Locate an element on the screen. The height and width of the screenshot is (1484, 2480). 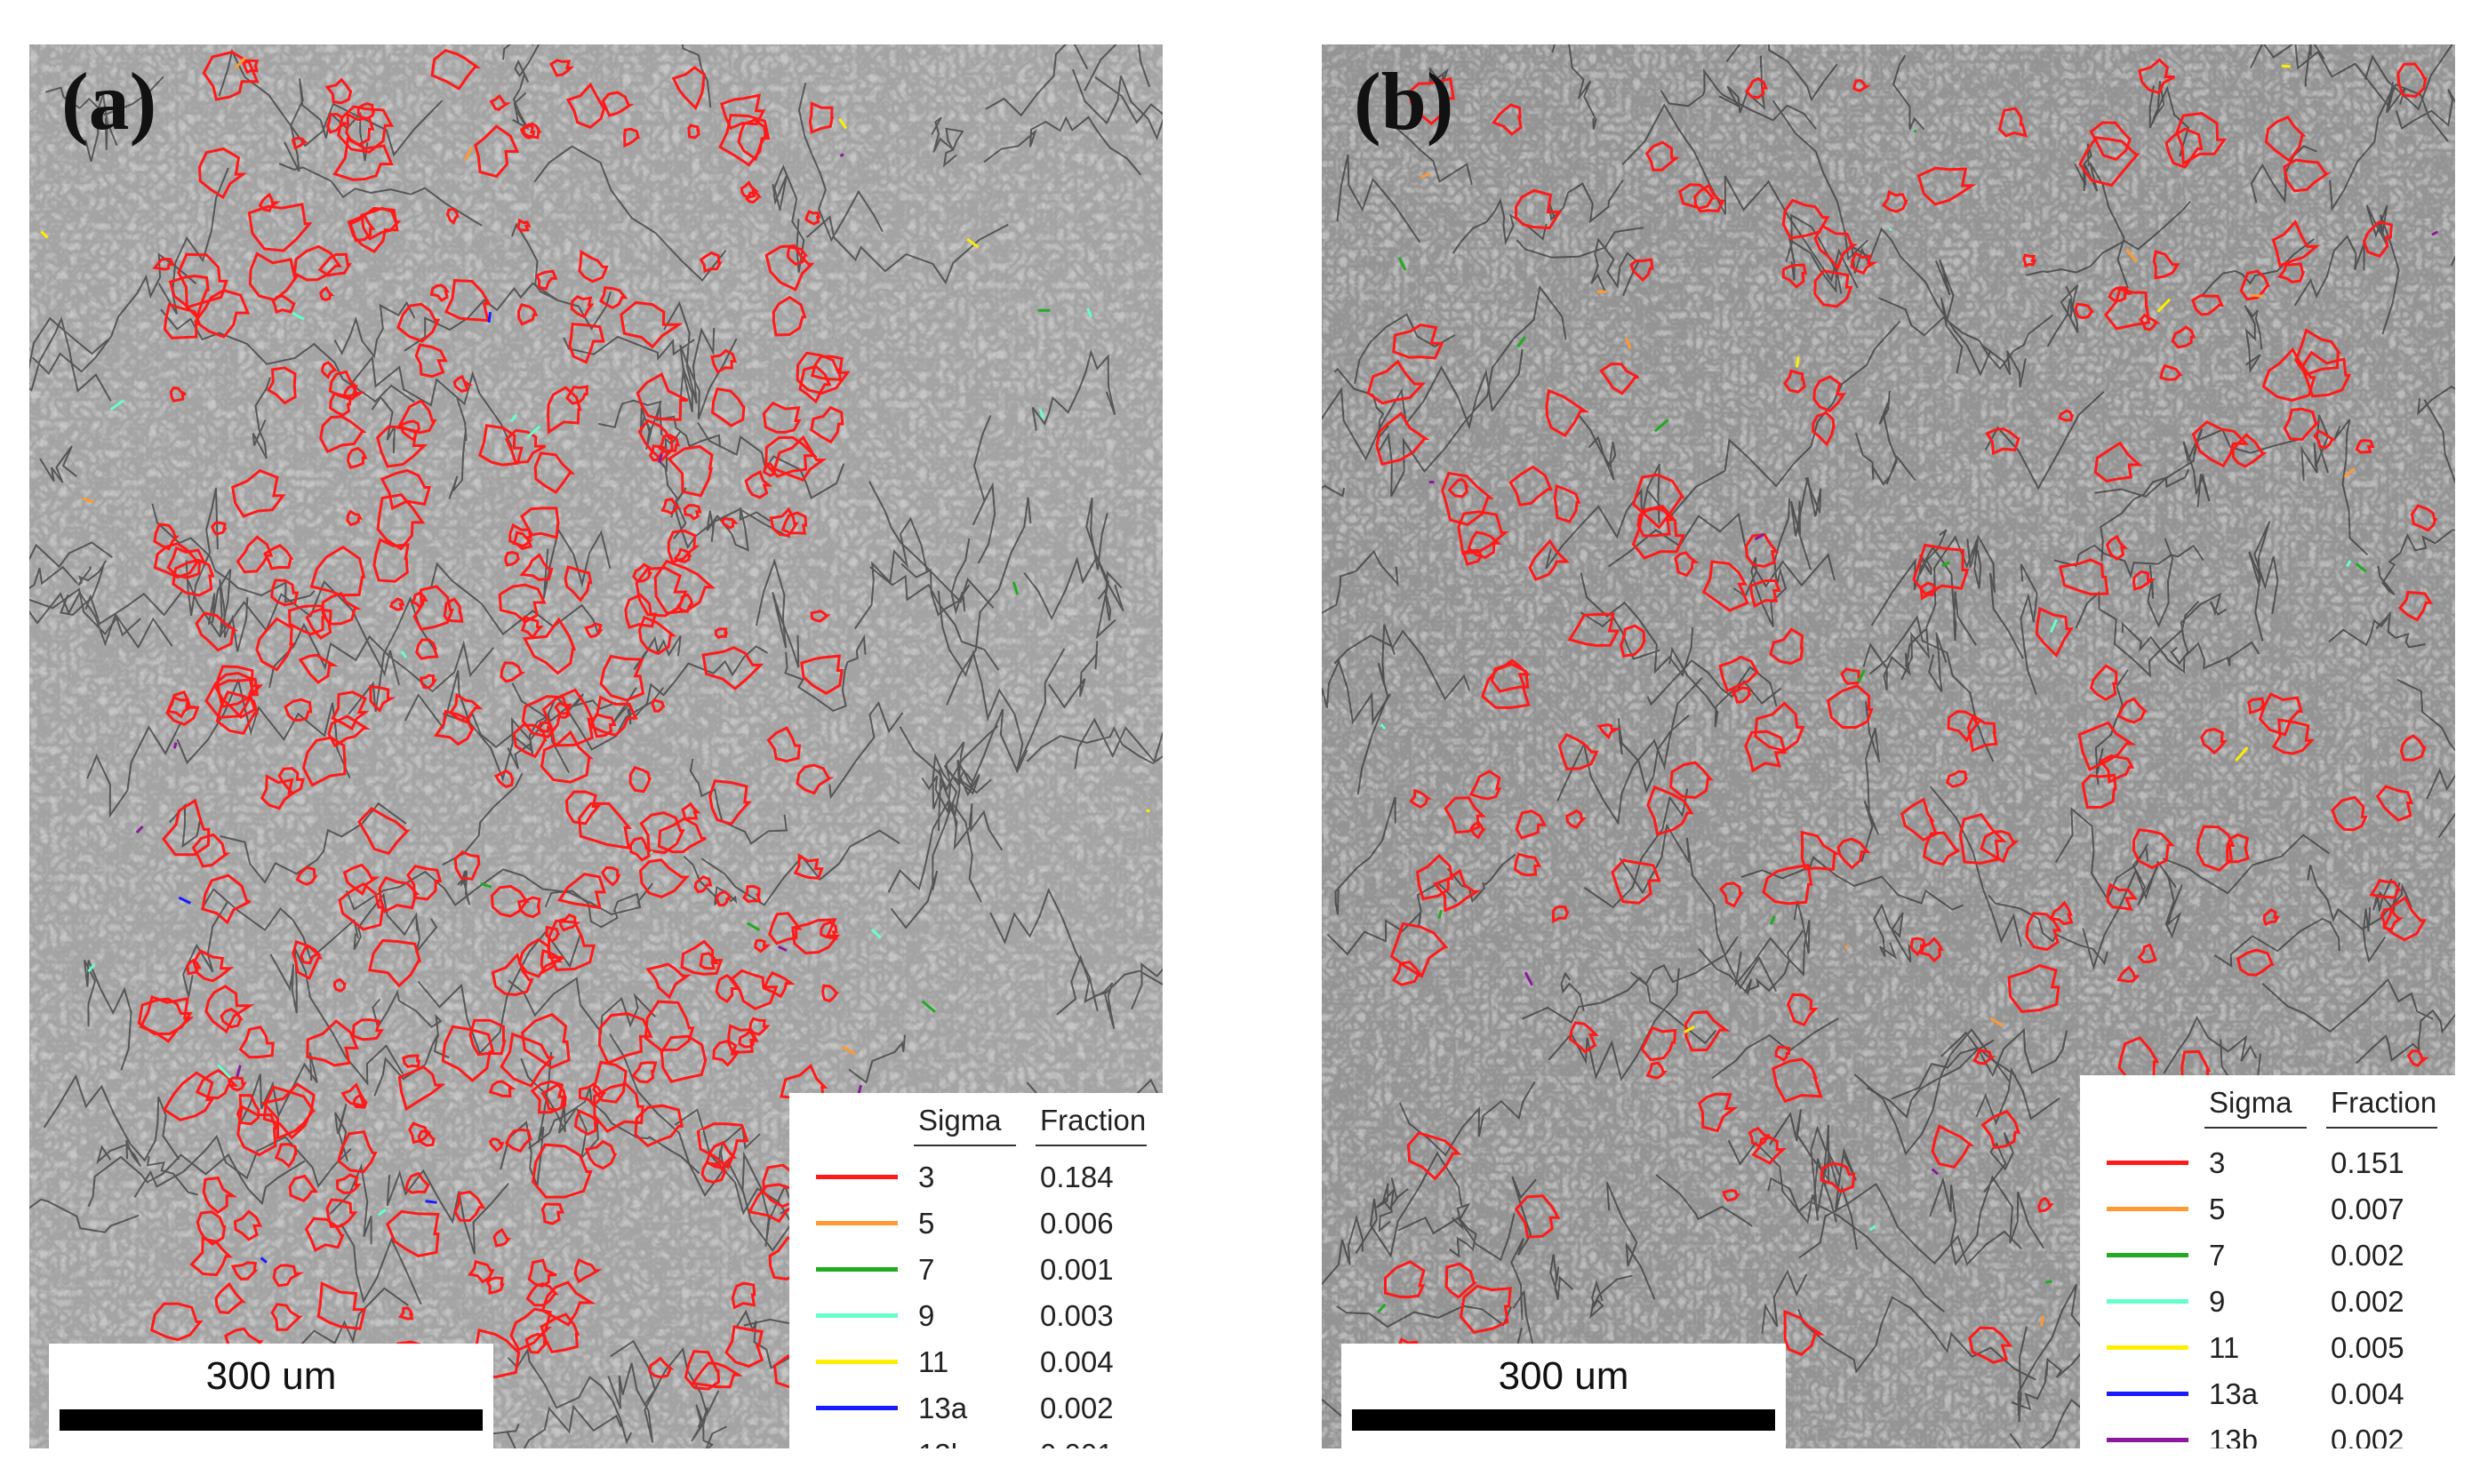
legend-row: 13a 0.002 is located at coordinates (976, 1408).